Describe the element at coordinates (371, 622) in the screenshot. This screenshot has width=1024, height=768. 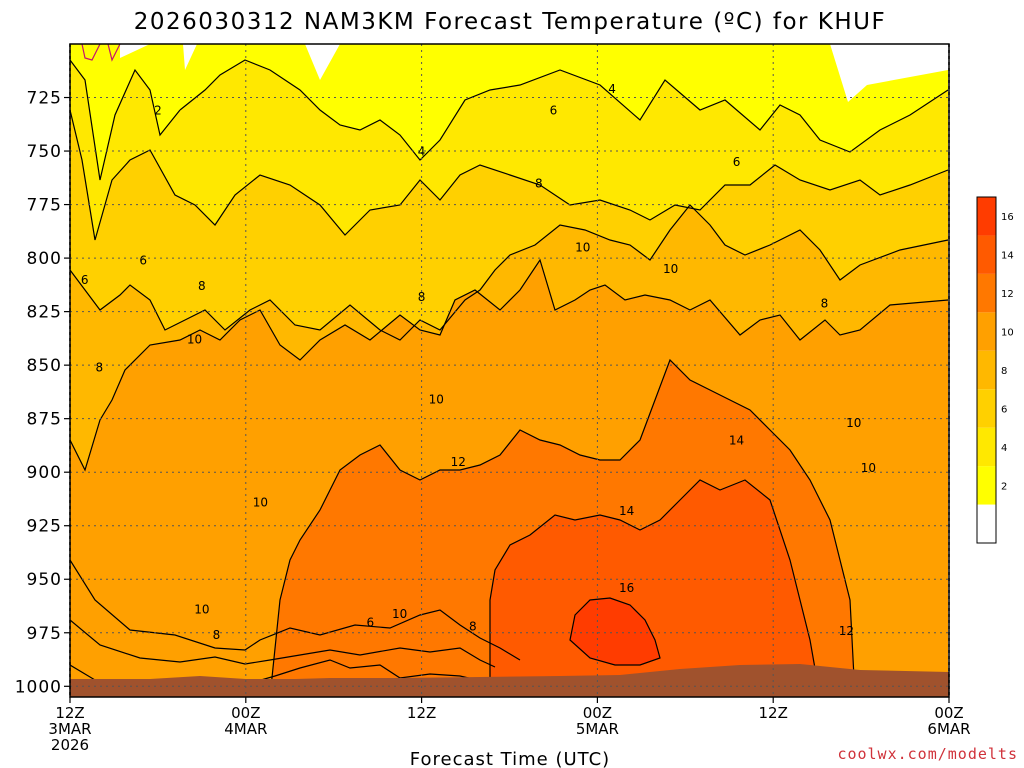
I see `contour-label-26: 6` at that location.